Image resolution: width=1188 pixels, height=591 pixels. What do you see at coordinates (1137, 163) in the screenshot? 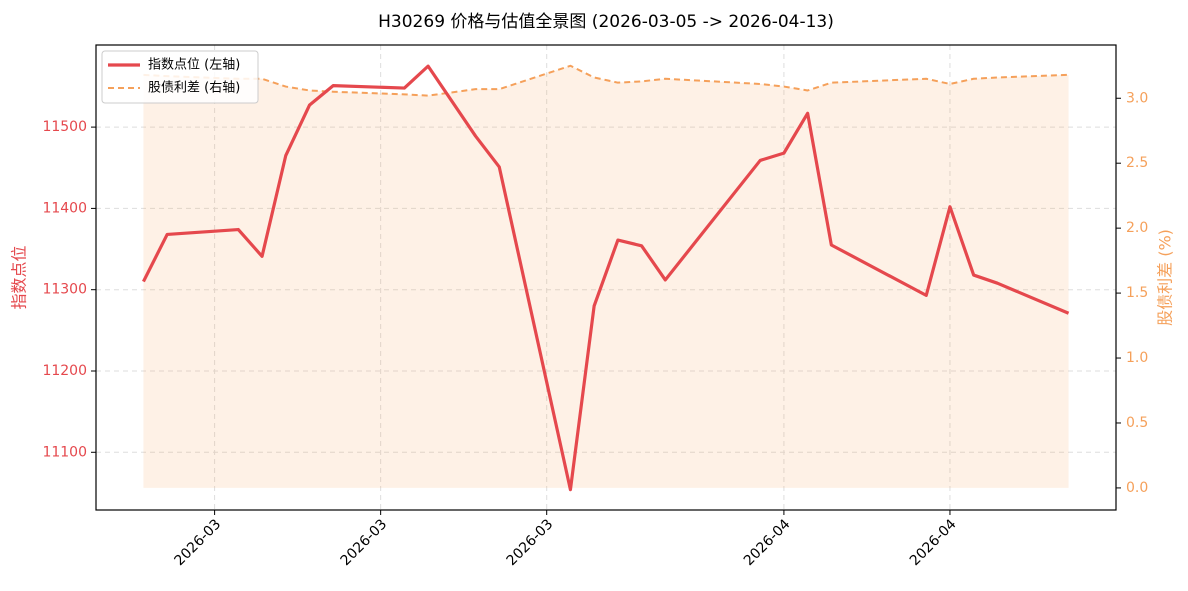
I see `y2-tick-label: 2.5` at bounding box center [1137, 163].